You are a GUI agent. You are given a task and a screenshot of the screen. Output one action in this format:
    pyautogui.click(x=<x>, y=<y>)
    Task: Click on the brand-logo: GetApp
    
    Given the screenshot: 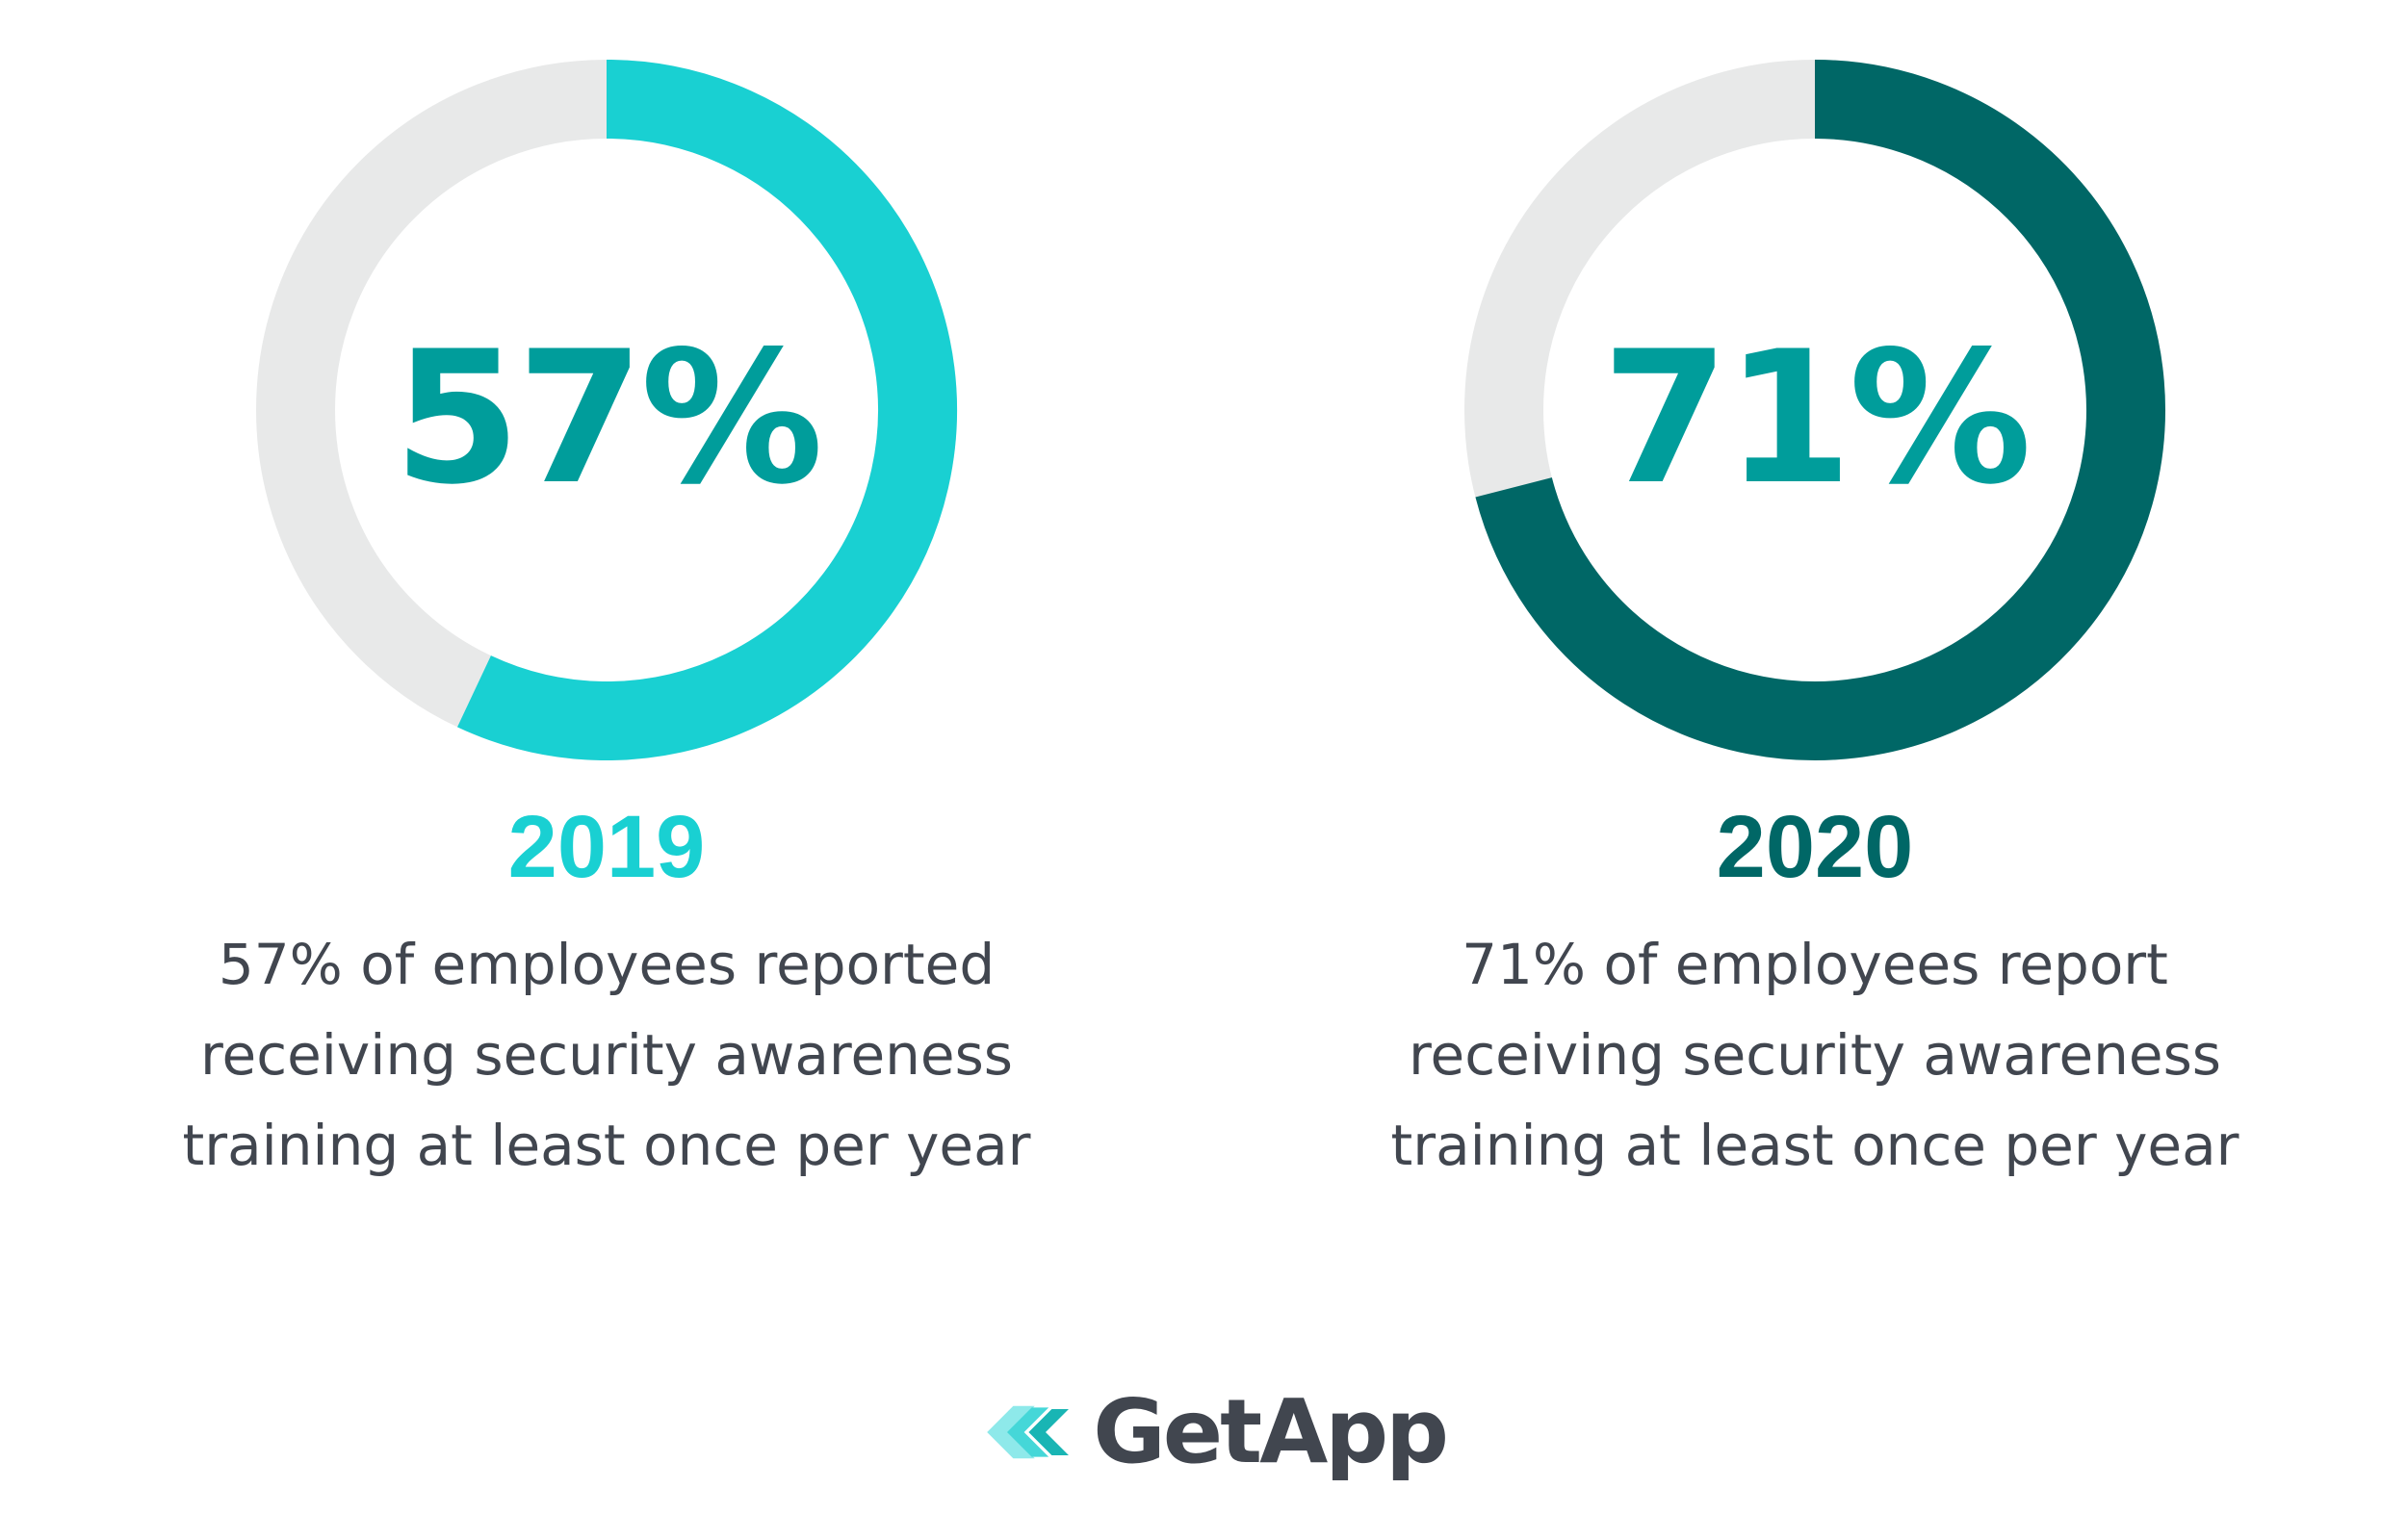 What is the action you would take?
    pyautogui.click(x=1216, y=1432)
    